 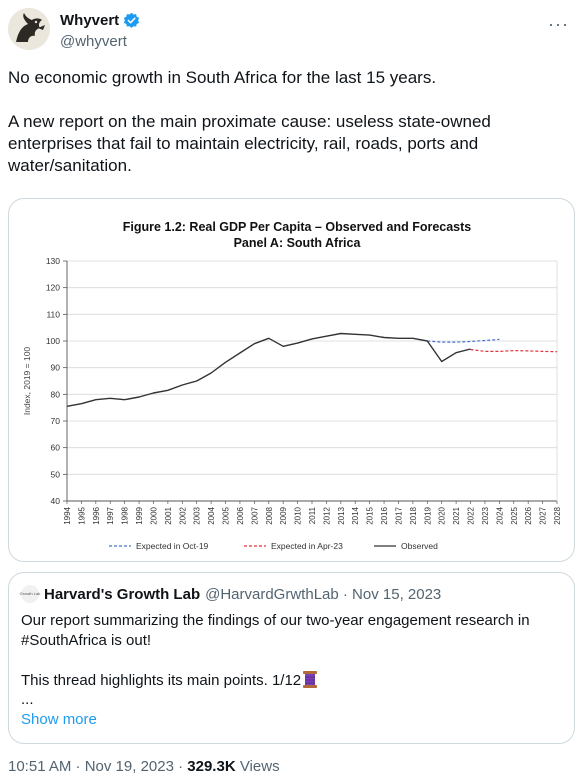 What do you see at coordinates (168, 515) in the screenshot?
I see `x-tick-label: 2001` at bounding box center [168, 515].